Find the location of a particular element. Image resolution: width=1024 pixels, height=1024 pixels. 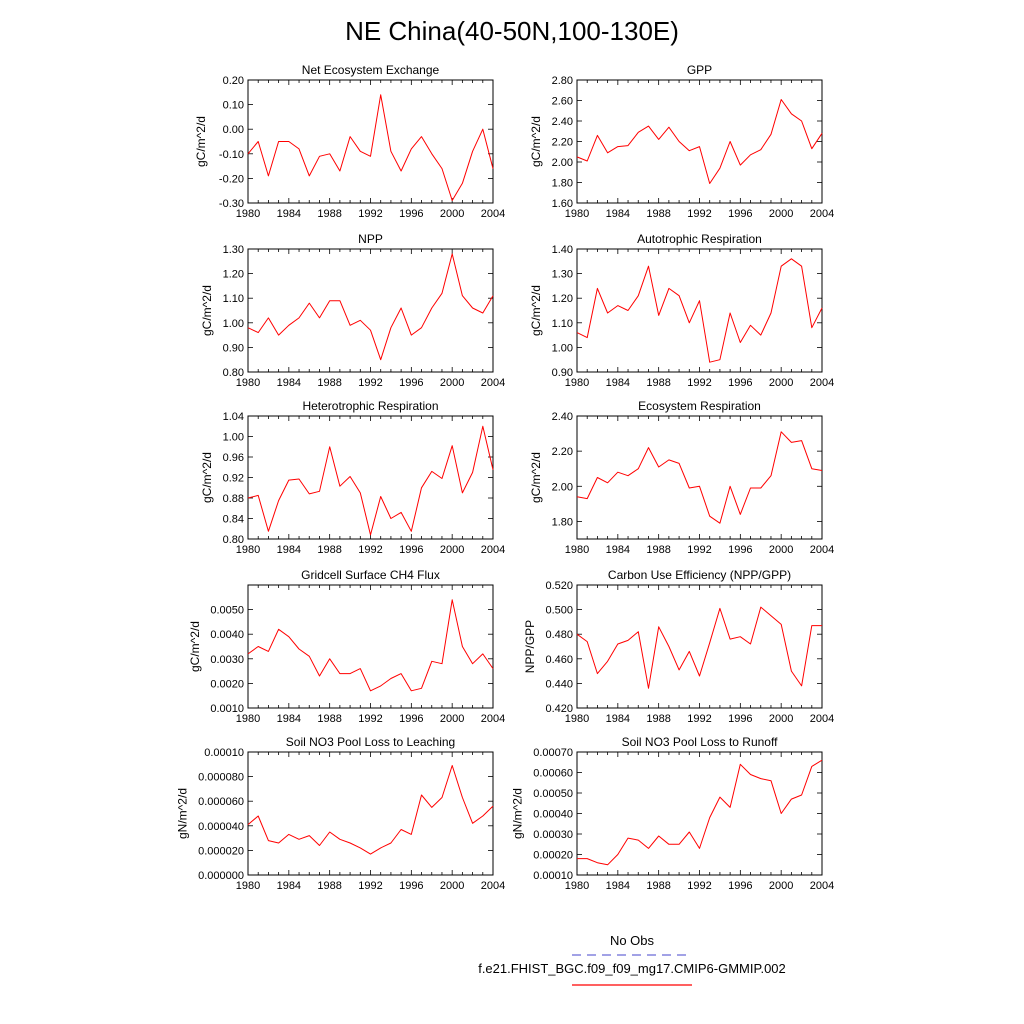

y-tick-label: 0.80 is located at coordinates (233, 540).